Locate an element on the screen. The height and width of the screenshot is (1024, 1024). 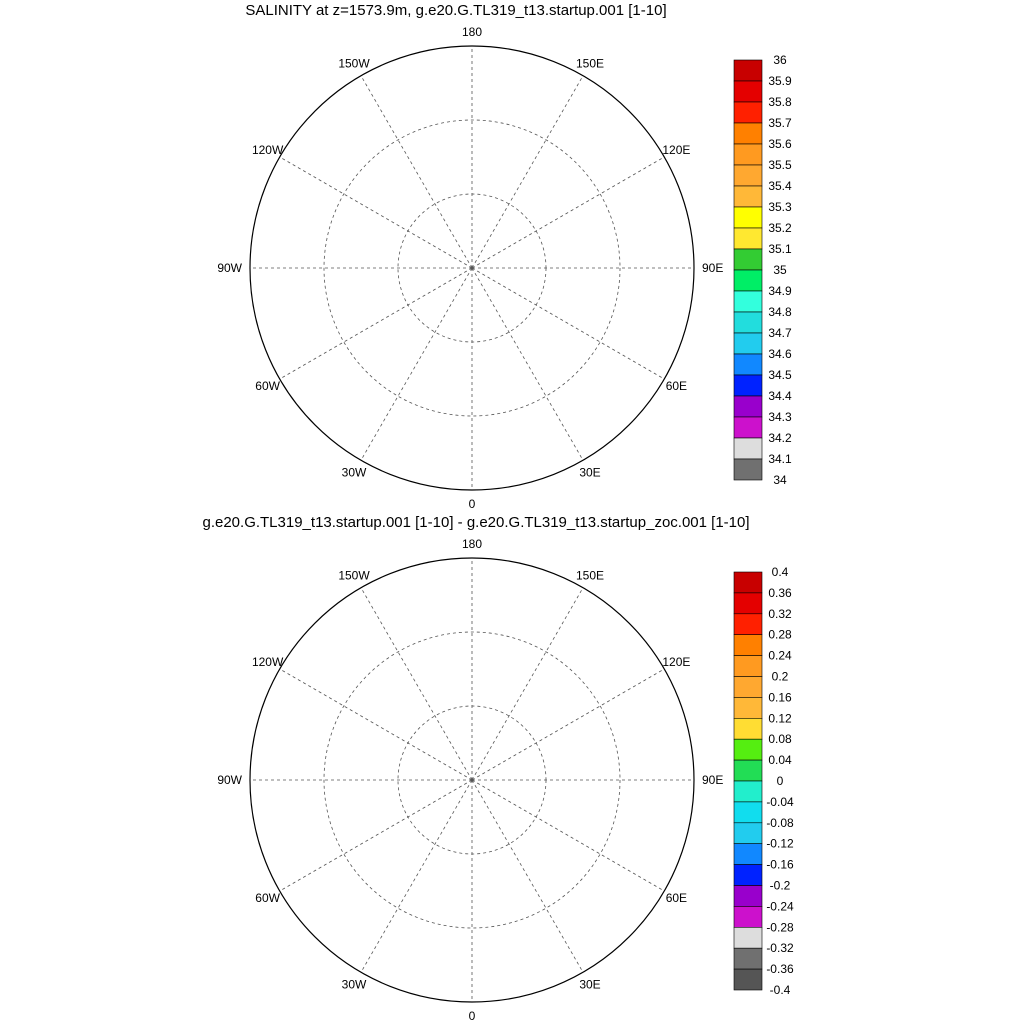
colorbar-label: 0 is located at coordinates (780, 781).